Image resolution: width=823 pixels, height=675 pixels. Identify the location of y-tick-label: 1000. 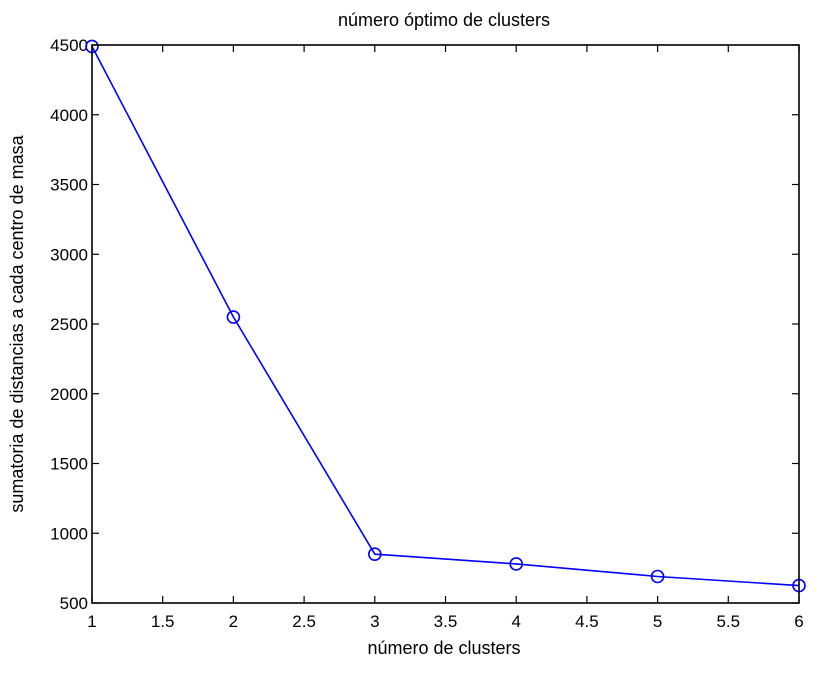
(69, 533).